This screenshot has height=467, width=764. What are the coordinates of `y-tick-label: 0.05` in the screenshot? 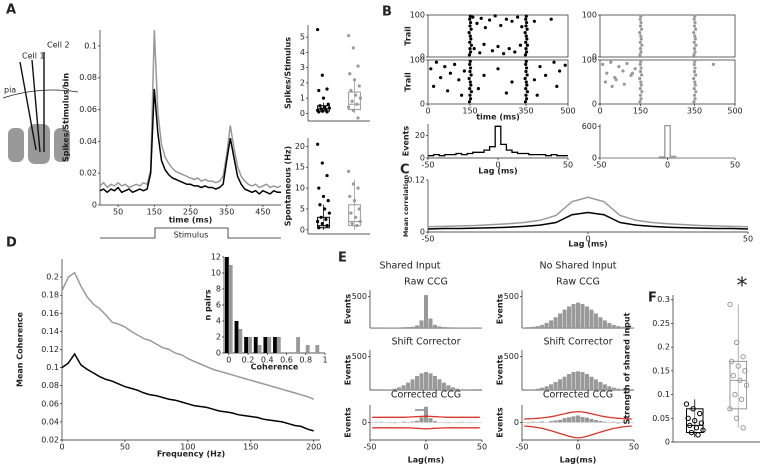 It's located at (661, 418).